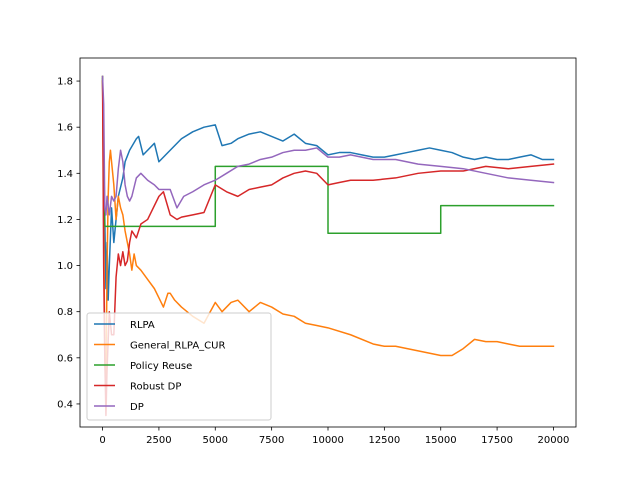 Image resolution: width=640 pixels, height=480 pixels. I want to click on legend-label-robust-dp: Robust DP, so click(155, 387).